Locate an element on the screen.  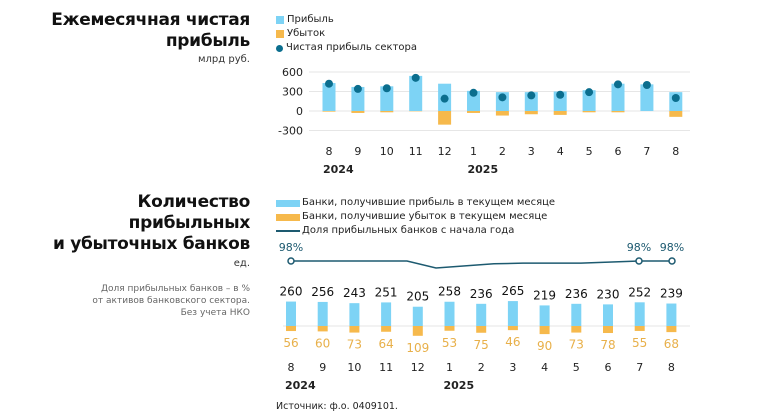
legend-label-share: Доля прибыльных банков с начала года is located at coordinates (408, 230).